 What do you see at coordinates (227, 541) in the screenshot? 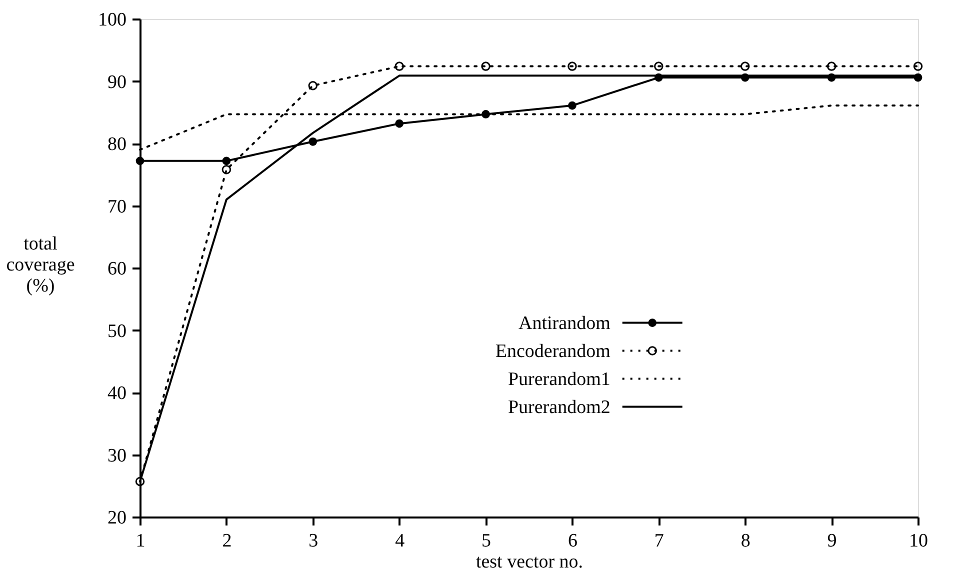
I see `x-tick-label: 2` at bounding box center [227, 541].